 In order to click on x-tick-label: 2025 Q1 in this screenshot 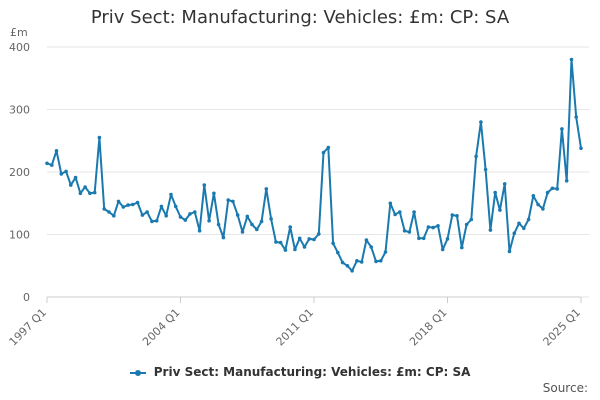, I will do `click(562, 327)`.